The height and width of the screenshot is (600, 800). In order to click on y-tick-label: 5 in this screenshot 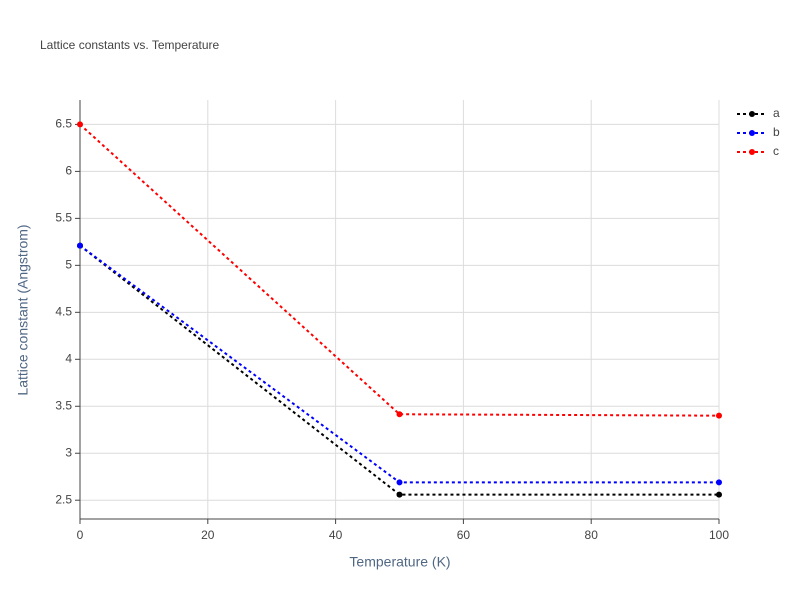, I will do `click(68, 265)`.